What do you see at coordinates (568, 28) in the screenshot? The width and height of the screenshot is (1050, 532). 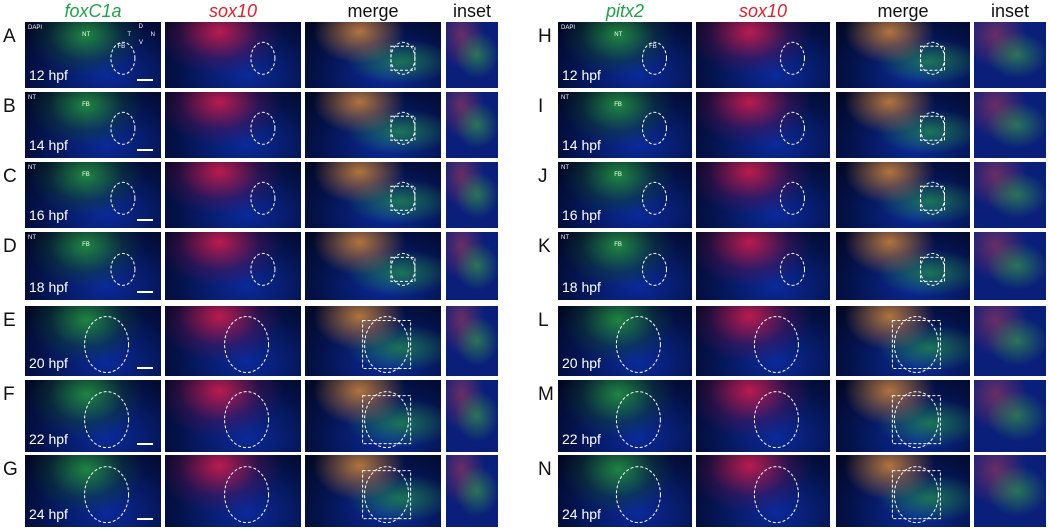 I see `region-label: DAPI` at bounding box center [568, 28].